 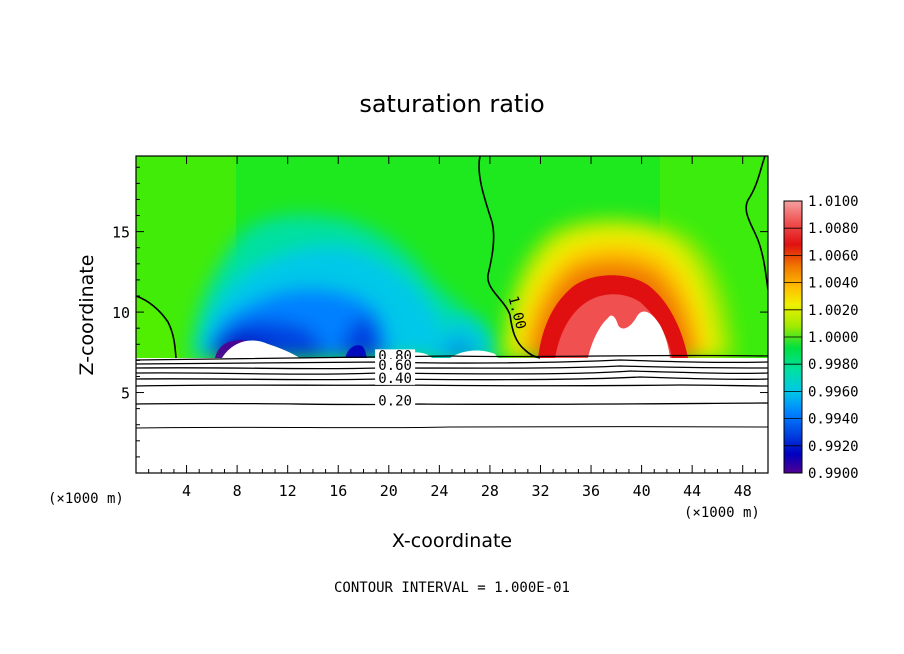 I want to click on colorbar-label: 1.0000, so click(x=833, y=338).